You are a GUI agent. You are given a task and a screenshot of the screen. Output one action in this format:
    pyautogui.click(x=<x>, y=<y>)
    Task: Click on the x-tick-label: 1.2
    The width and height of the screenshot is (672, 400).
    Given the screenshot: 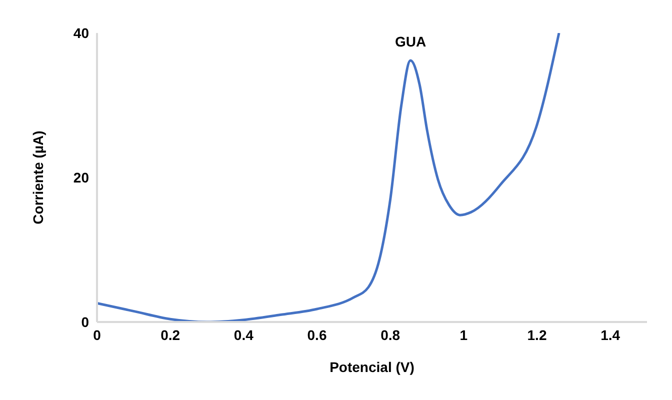 What is the action you would take?
    pyautogui.click(x=537, y=334)
    